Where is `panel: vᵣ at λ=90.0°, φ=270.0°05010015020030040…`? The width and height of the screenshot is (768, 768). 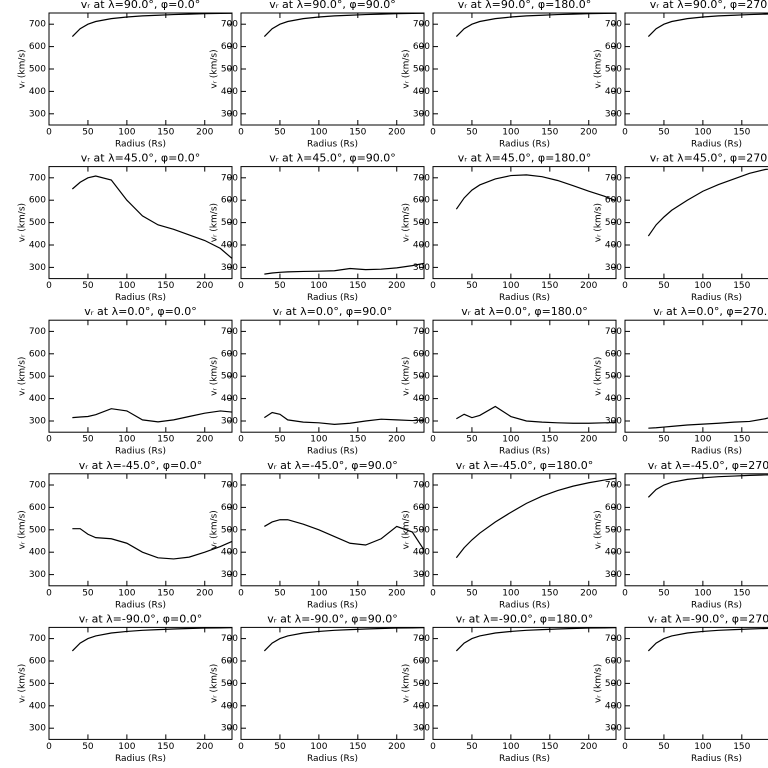
panel: vᵣ at λ=90.0°, φ=270.0°05010015020030040… is located at coordinates (681, 75).